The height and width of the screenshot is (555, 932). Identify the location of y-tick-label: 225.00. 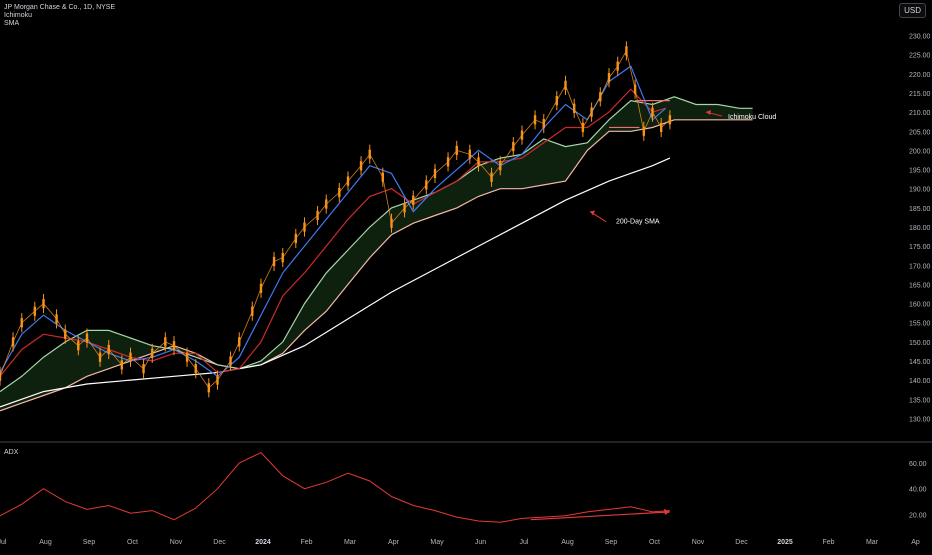
(920, 56).